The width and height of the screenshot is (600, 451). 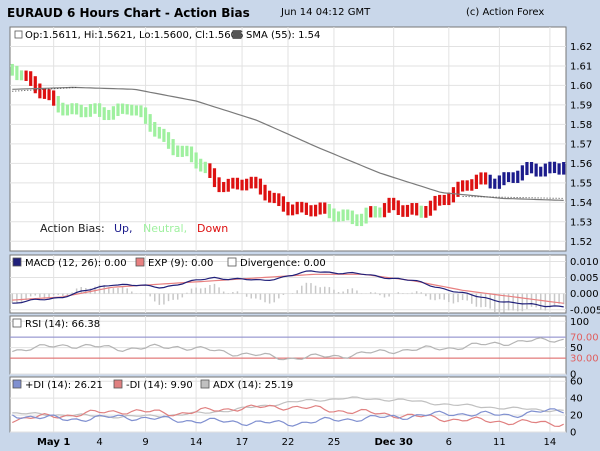 I want to click on exp-label: EXP (9): 0.00, so click(x=180, y=263).